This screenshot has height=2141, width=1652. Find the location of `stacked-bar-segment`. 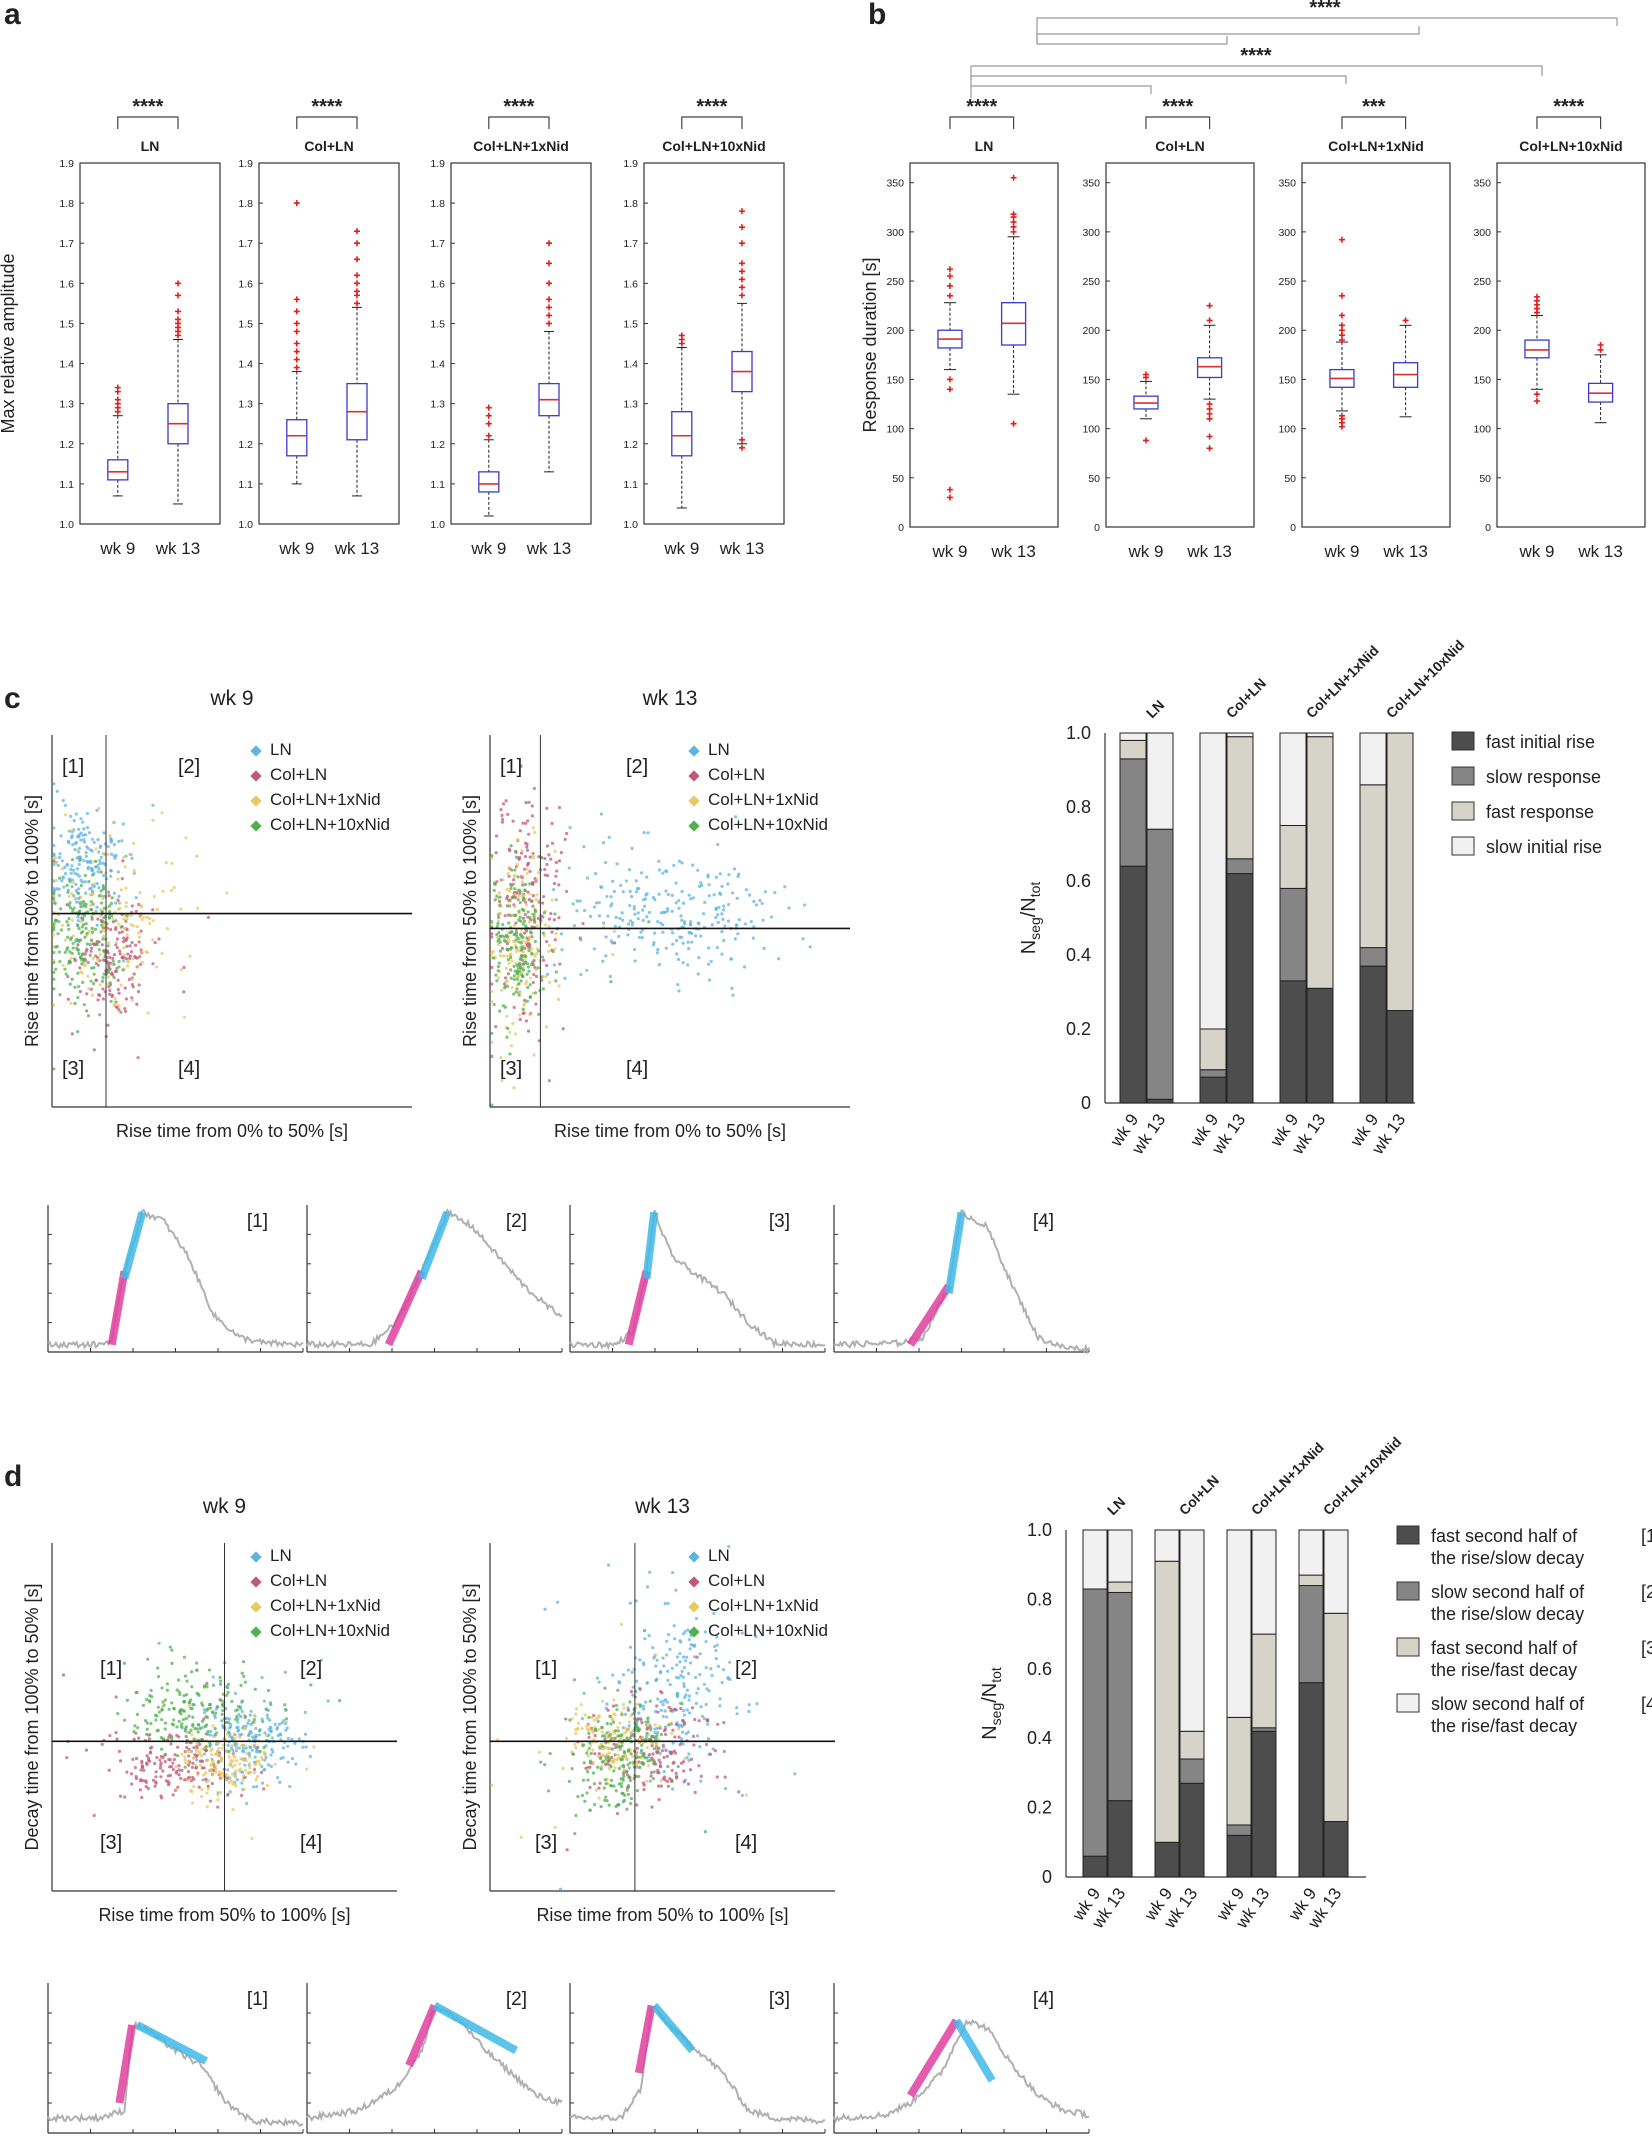

stacked-bar-segment is located at coordinates (1320, 862).